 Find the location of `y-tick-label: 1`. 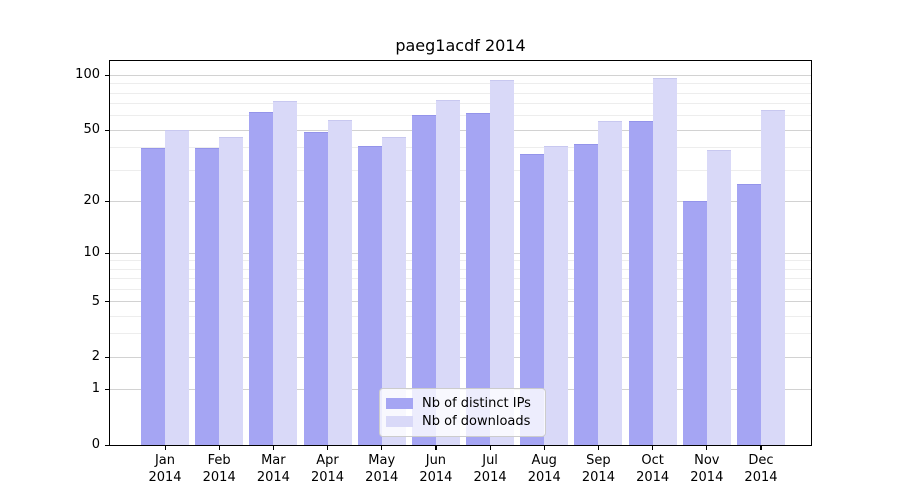

y-tick-label: 1 is located at coordinates (95, 389).